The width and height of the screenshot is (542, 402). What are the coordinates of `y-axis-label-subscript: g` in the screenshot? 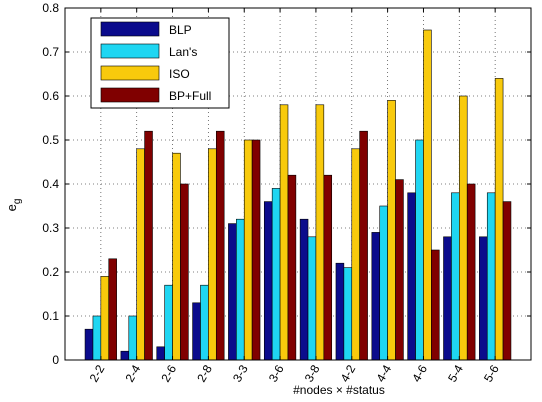 It's located at (17, 202).